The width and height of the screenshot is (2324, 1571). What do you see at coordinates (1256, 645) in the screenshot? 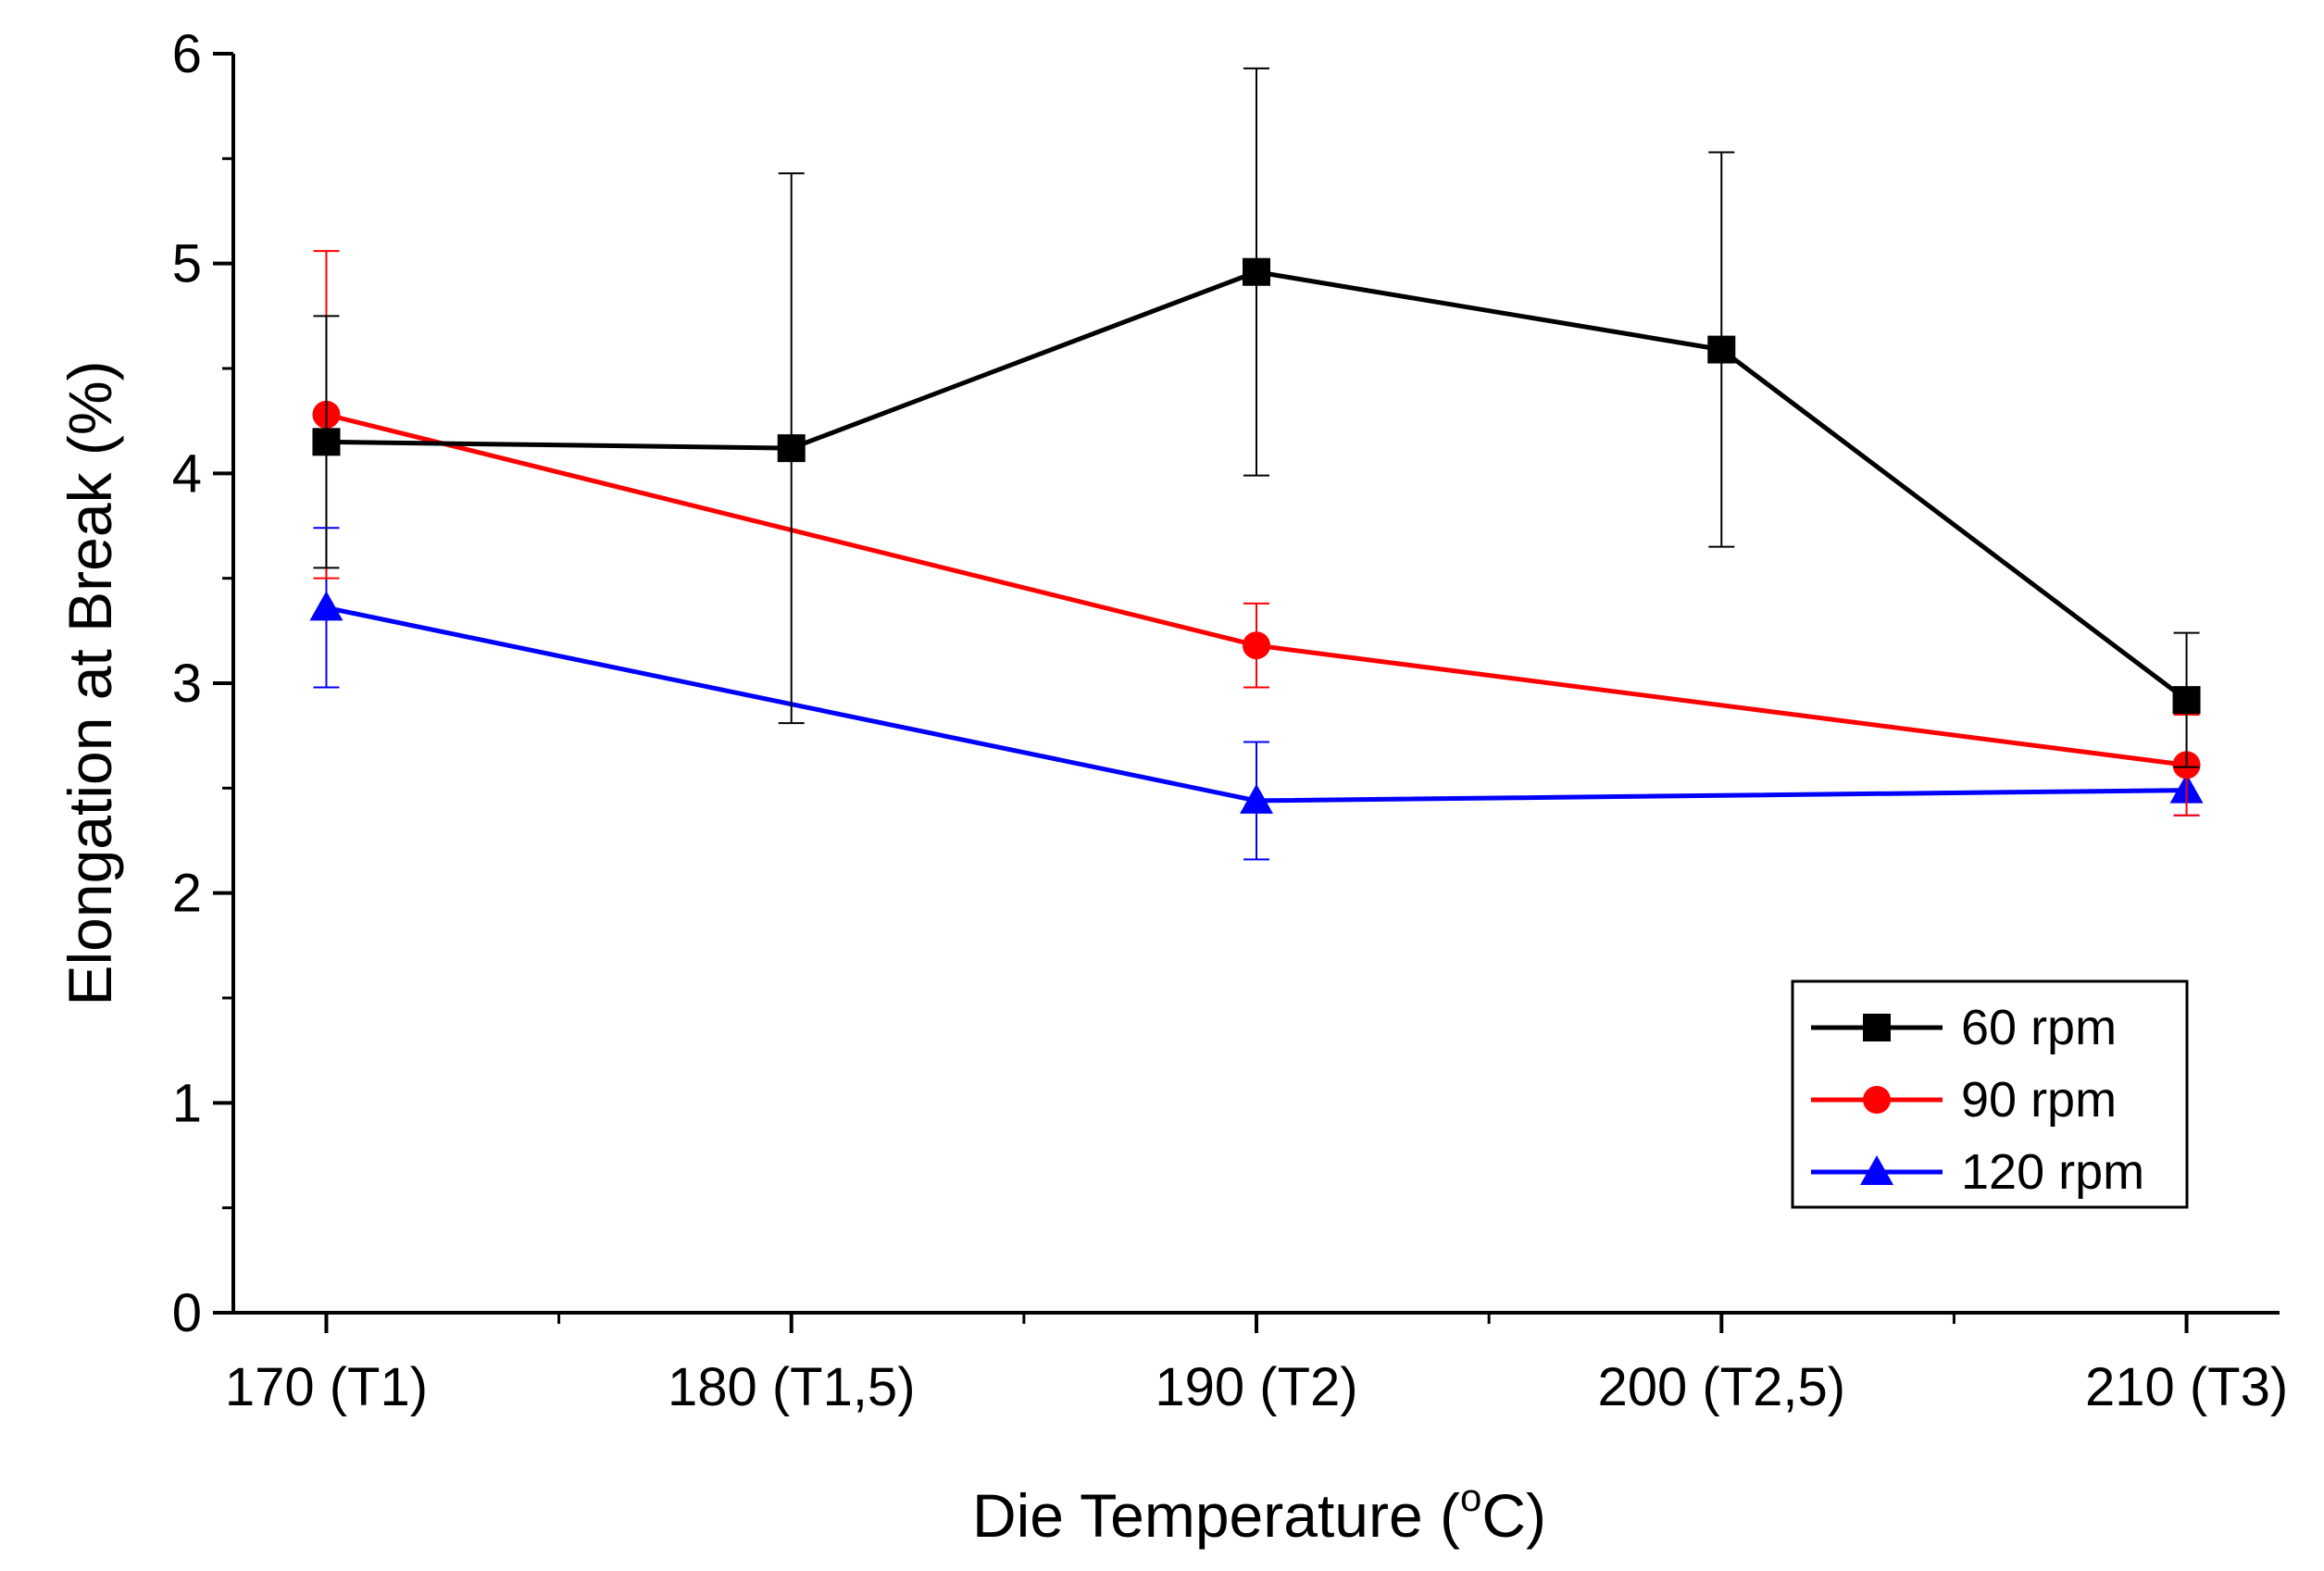
I see `data-point-90rpm` at bounding box center [1256, 645].